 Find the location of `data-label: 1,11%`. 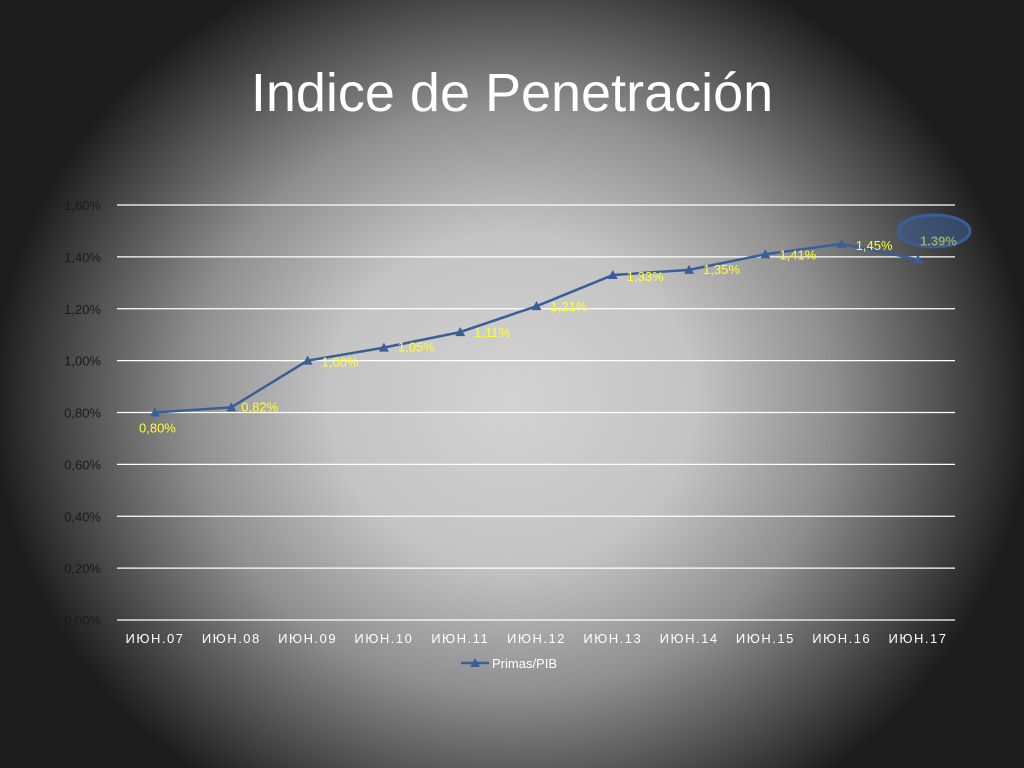

data-label: 1,11% is located at coordinates (492, 332).